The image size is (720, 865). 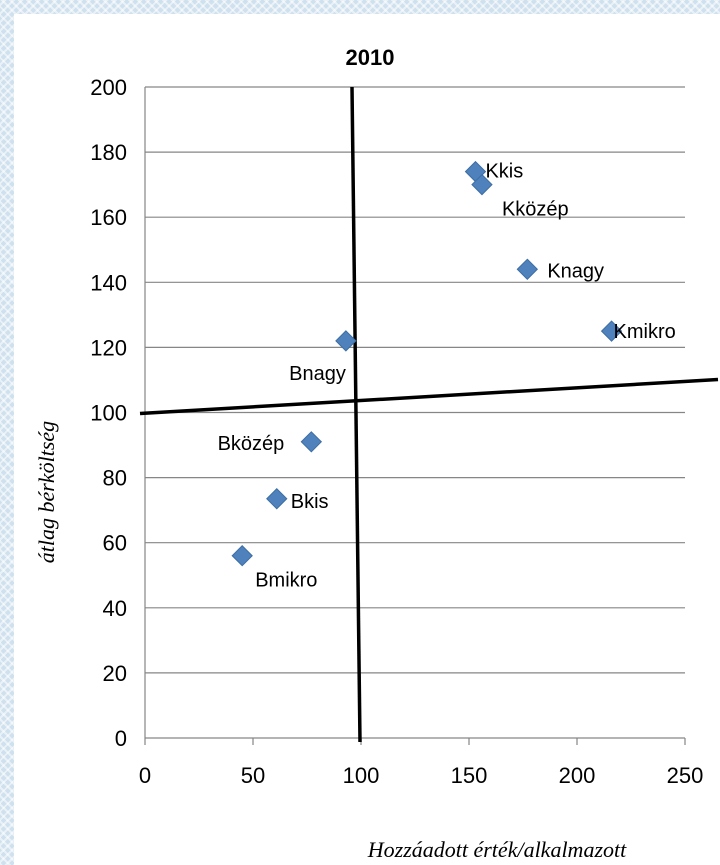 What do you see at coordinates (108, 87) in the screenshot?
I see `y-tick-label-200: 200` at bounding box center [108, 87].